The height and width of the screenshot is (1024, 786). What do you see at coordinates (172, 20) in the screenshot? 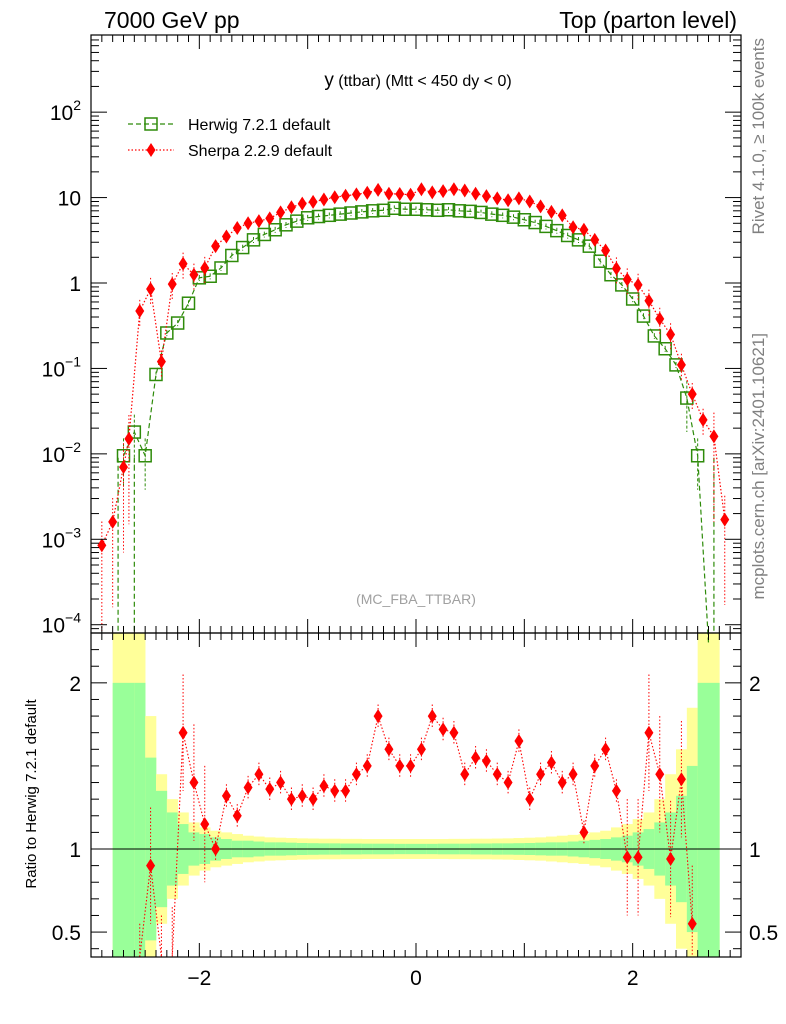
I see `header-energy: 7000 GeV pp` at bounding box center [172, 20].